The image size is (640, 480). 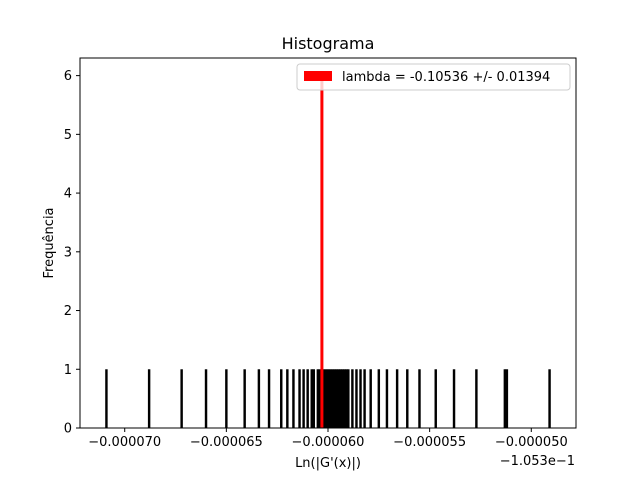 I want to click on lambda-line, so click(x=322, y=252).